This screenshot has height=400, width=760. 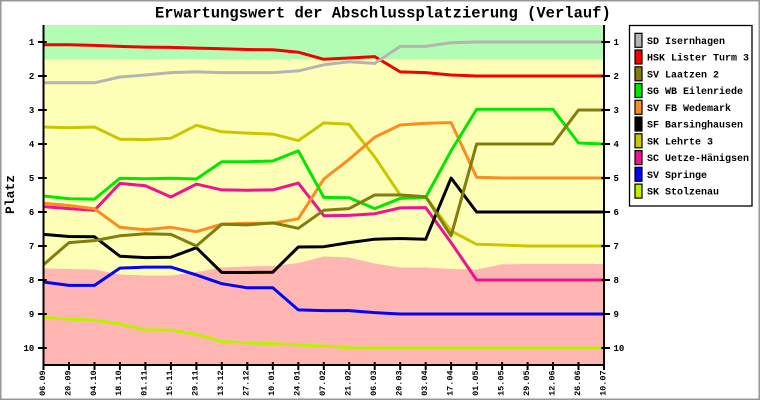 I want to click on svg-text: 18.10, so click(x=119, y=383).